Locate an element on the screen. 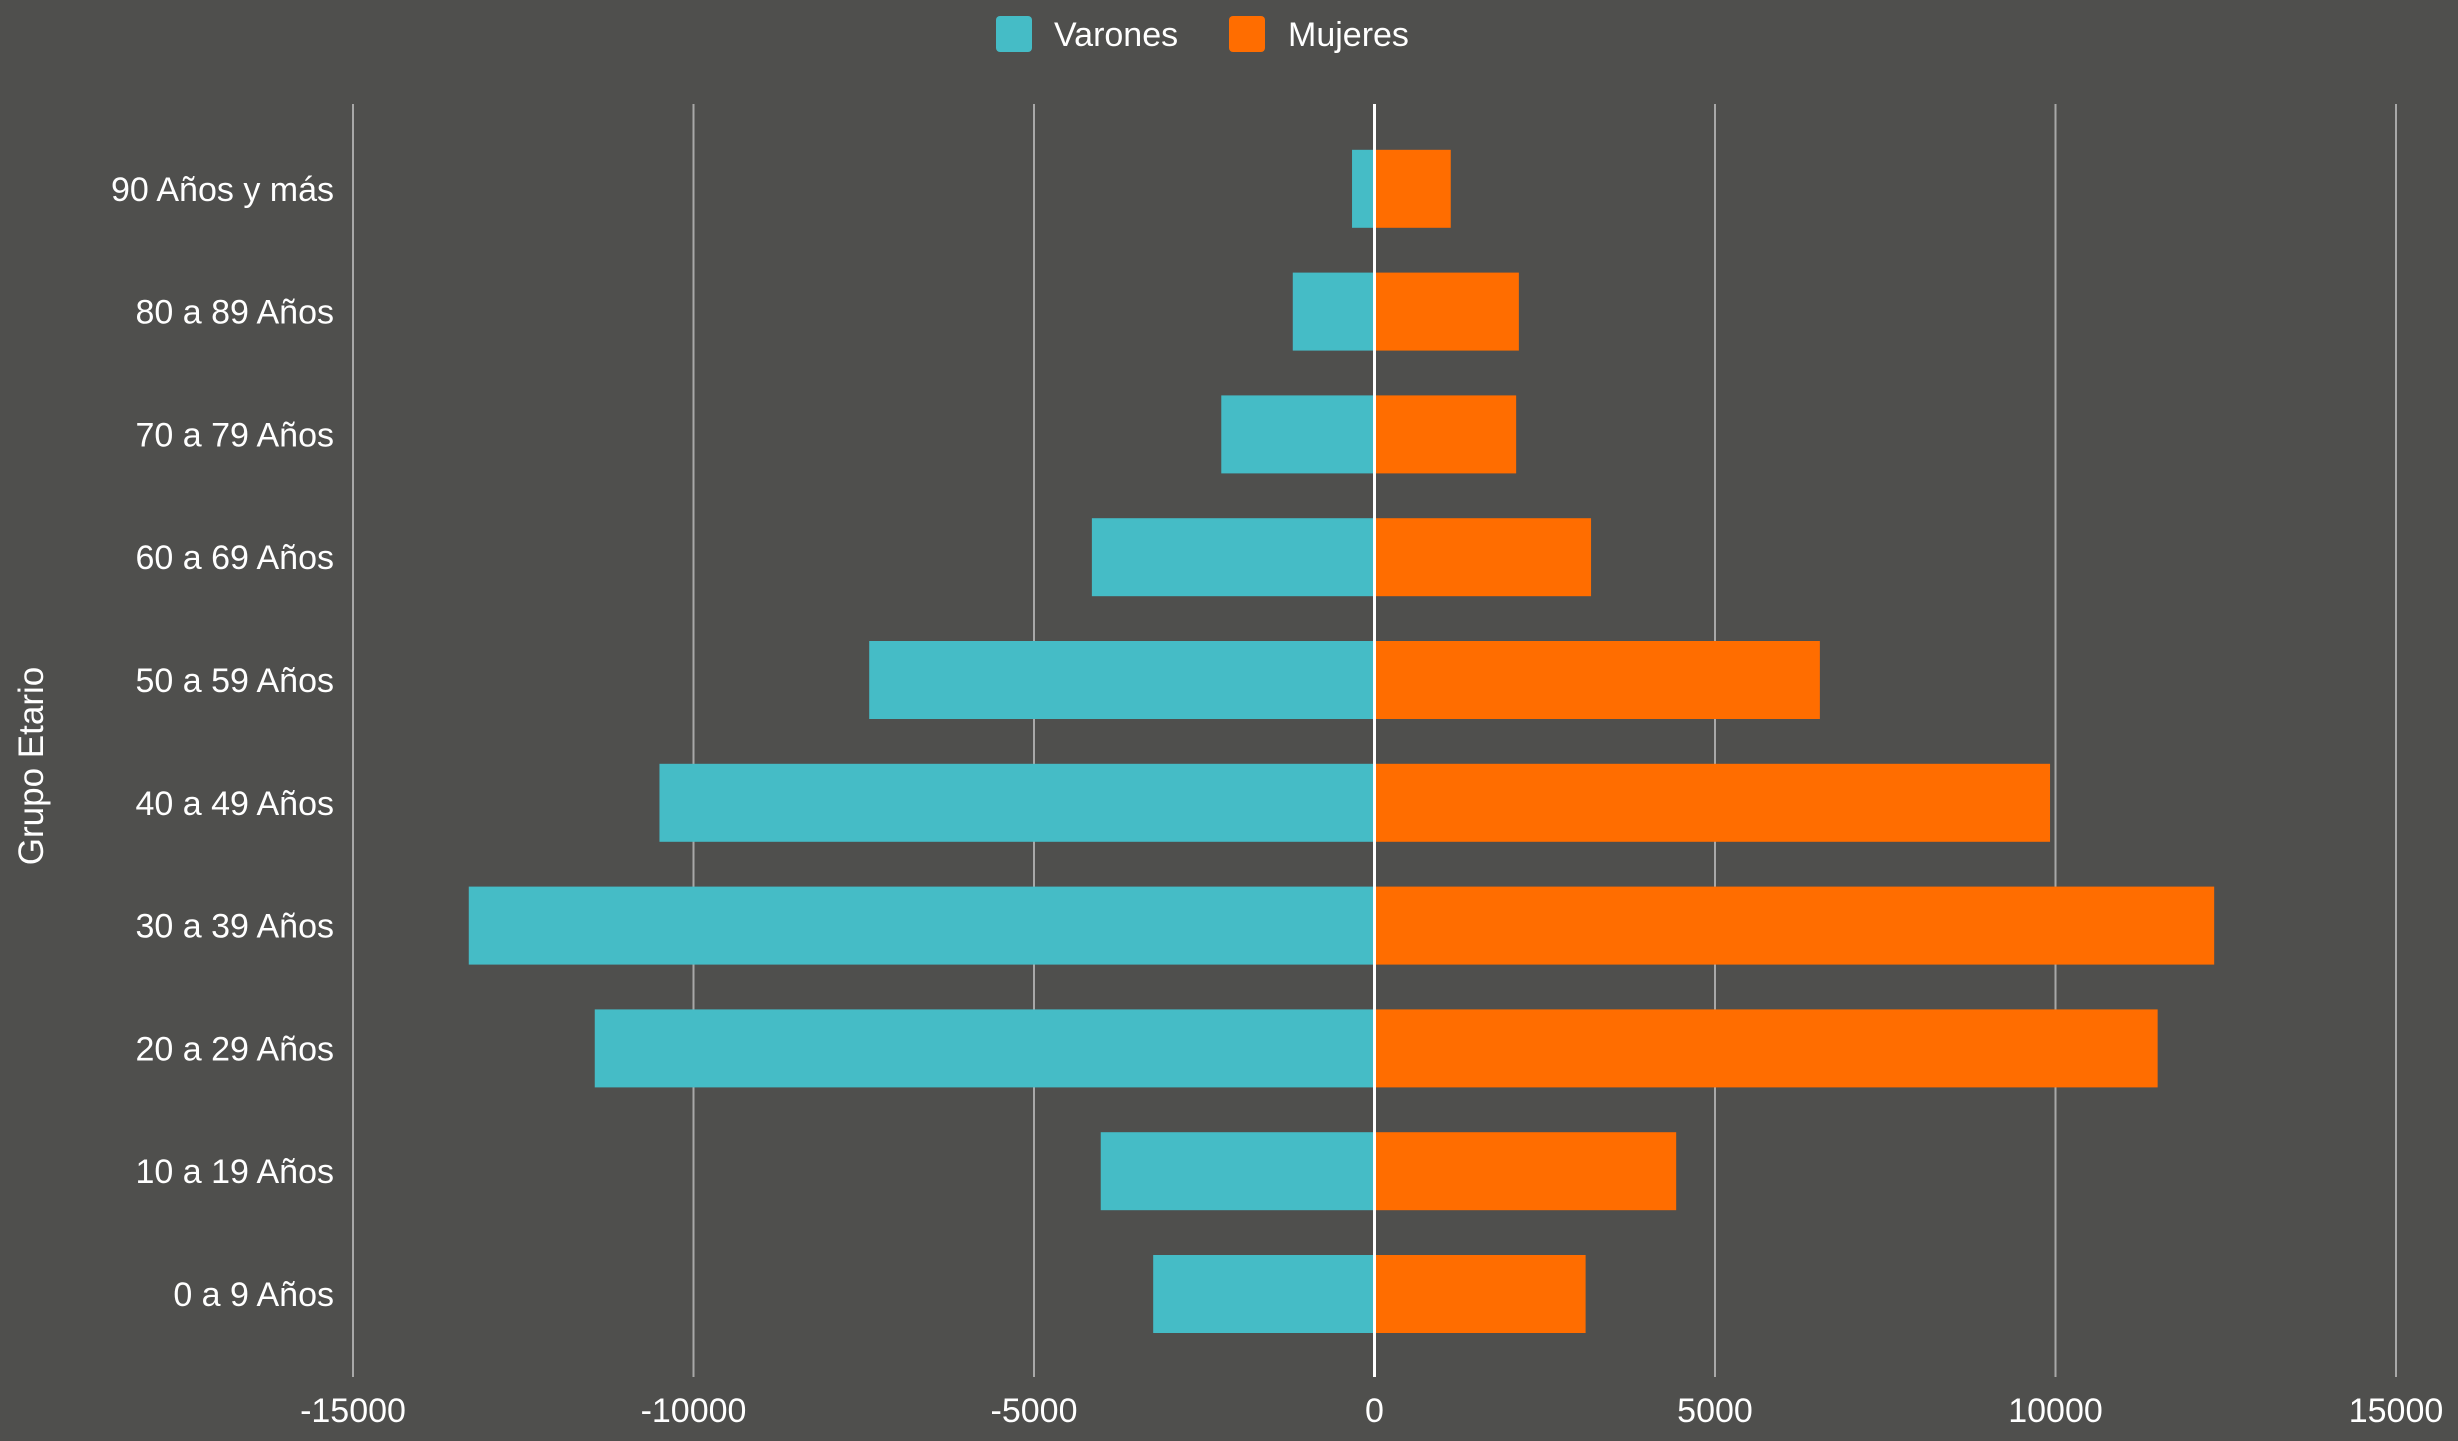  y-tick-label: 20 a 29 Años is located at coordinates (234, 1049).